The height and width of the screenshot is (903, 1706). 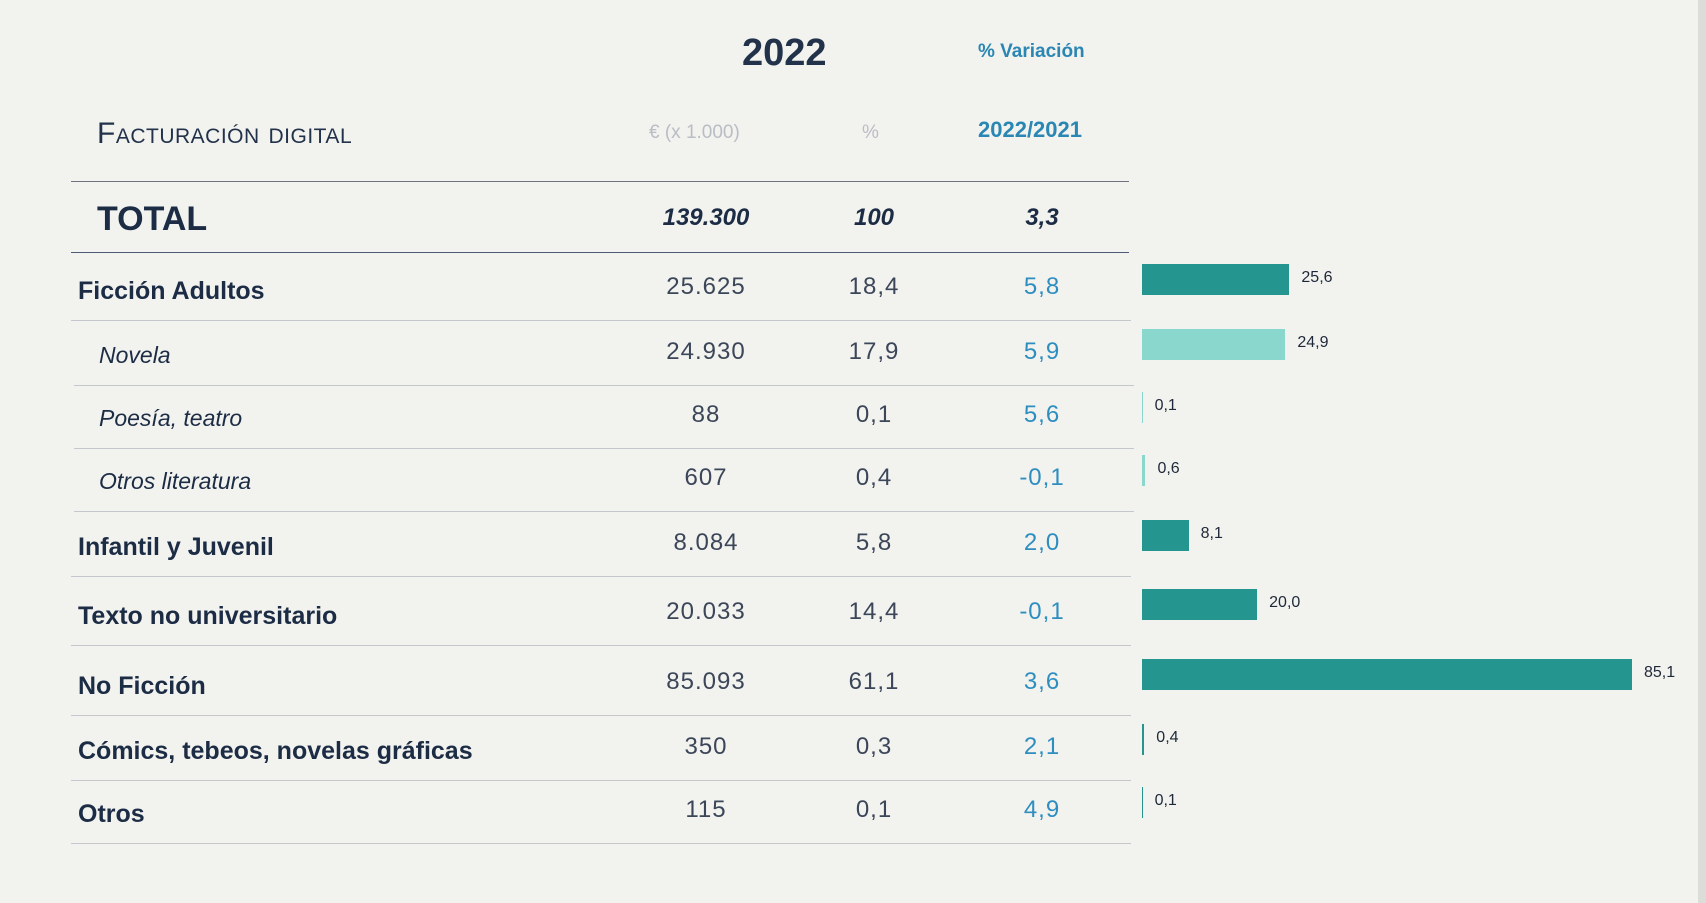 I want to click on row-label: Novela, so click(x=135, y=355).